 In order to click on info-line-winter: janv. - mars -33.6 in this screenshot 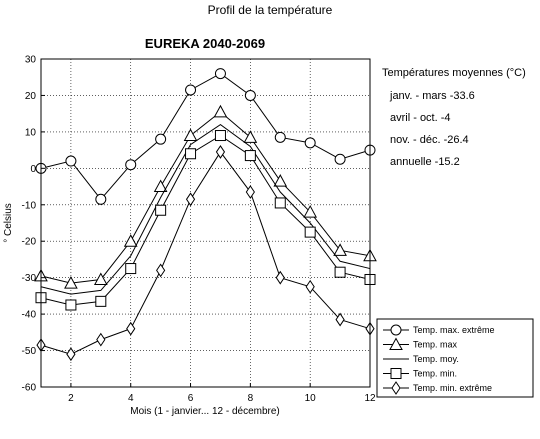, I will do `click(432, 96)`.